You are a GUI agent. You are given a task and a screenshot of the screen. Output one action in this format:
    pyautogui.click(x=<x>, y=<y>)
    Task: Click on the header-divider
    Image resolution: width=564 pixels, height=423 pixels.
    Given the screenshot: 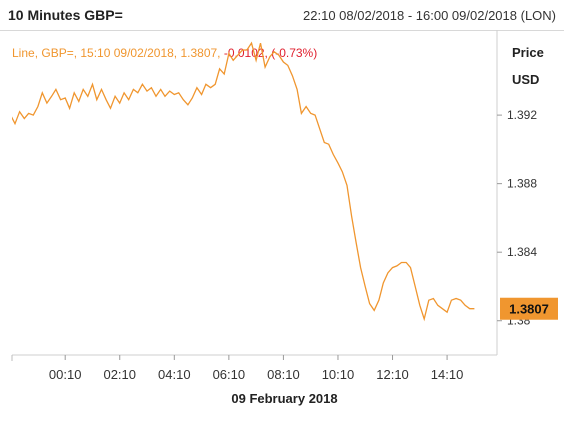 What is the action you would take?
    pyautogui.click(x=282, y=30)
    